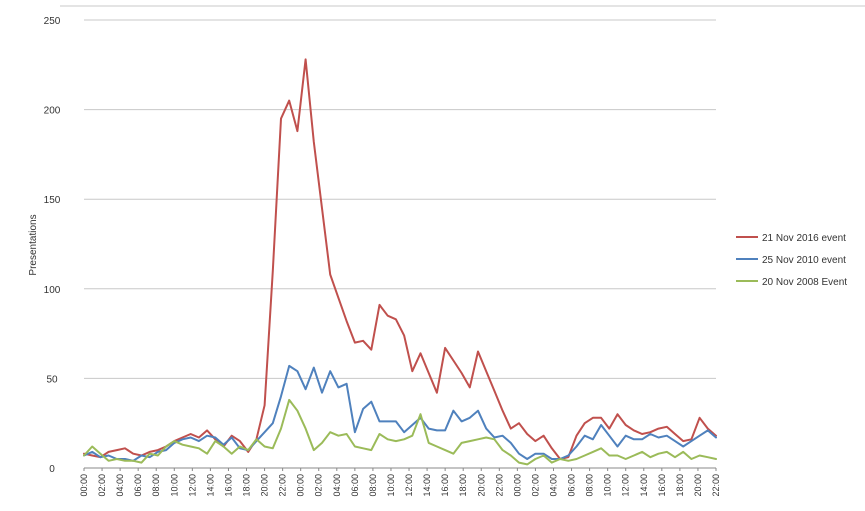  What do you see at coordinates (804, 282) in the screenshot?
I see `legend-label-3: 20 Nov 2008 Event` at bounding box center [804, 282].